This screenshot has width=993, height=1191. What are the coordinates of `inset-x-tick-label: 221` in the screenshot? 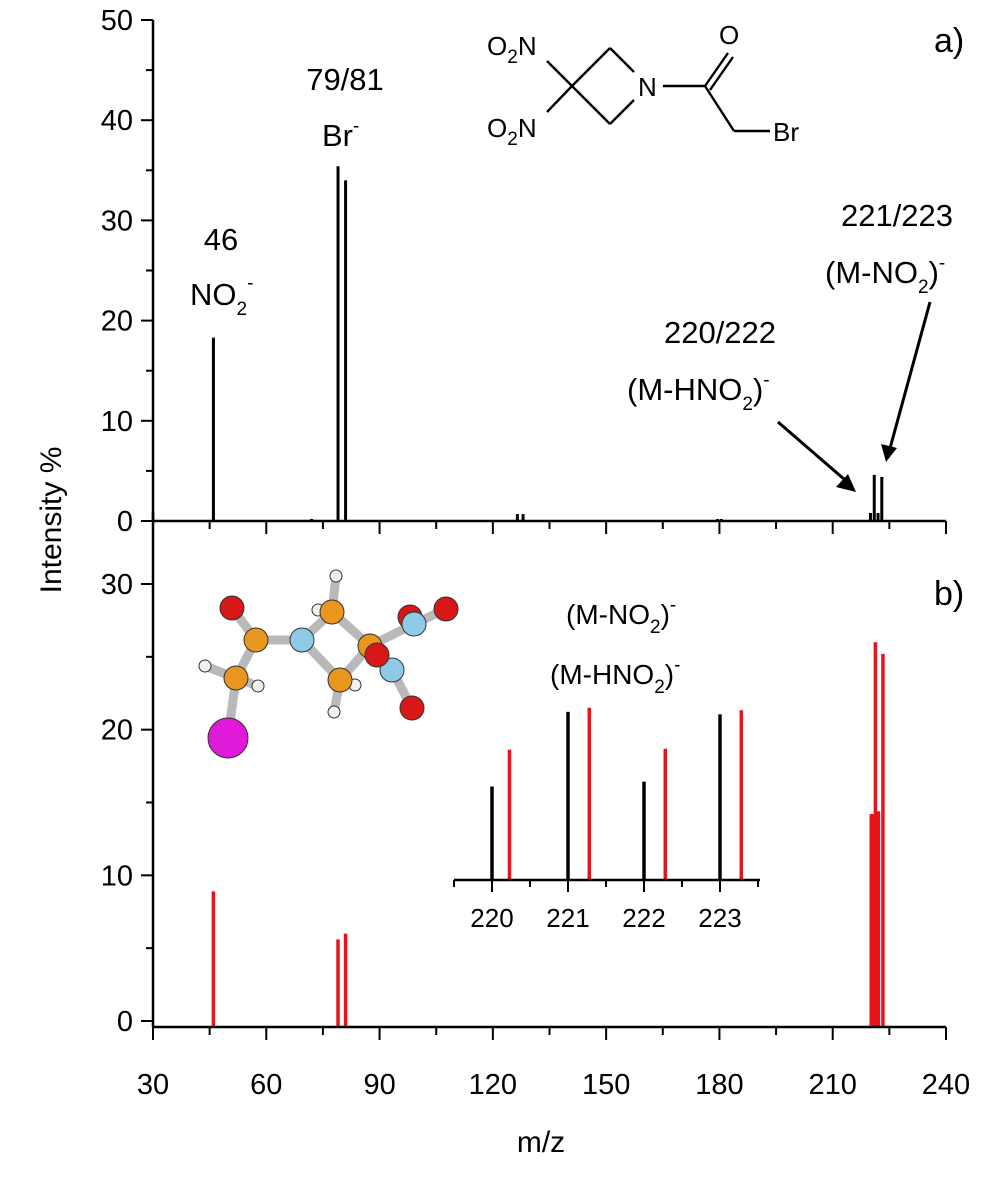 It's located at (567, 918).